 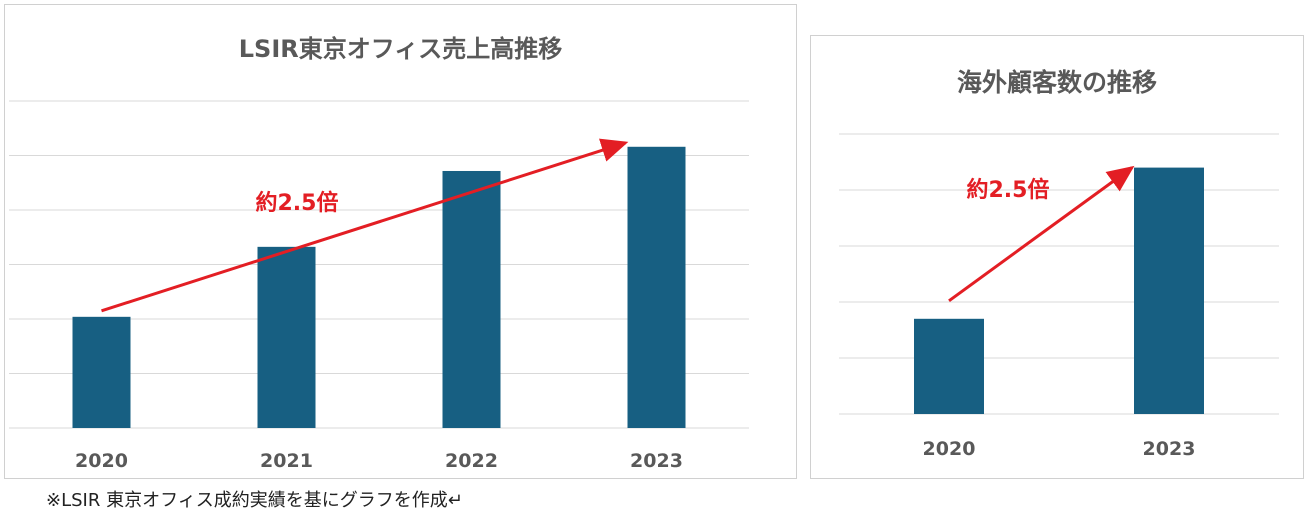 What do you see at coordinates (471, 299) in the screenshot?
I see `bar-2022` at bounding box center [471, 299].